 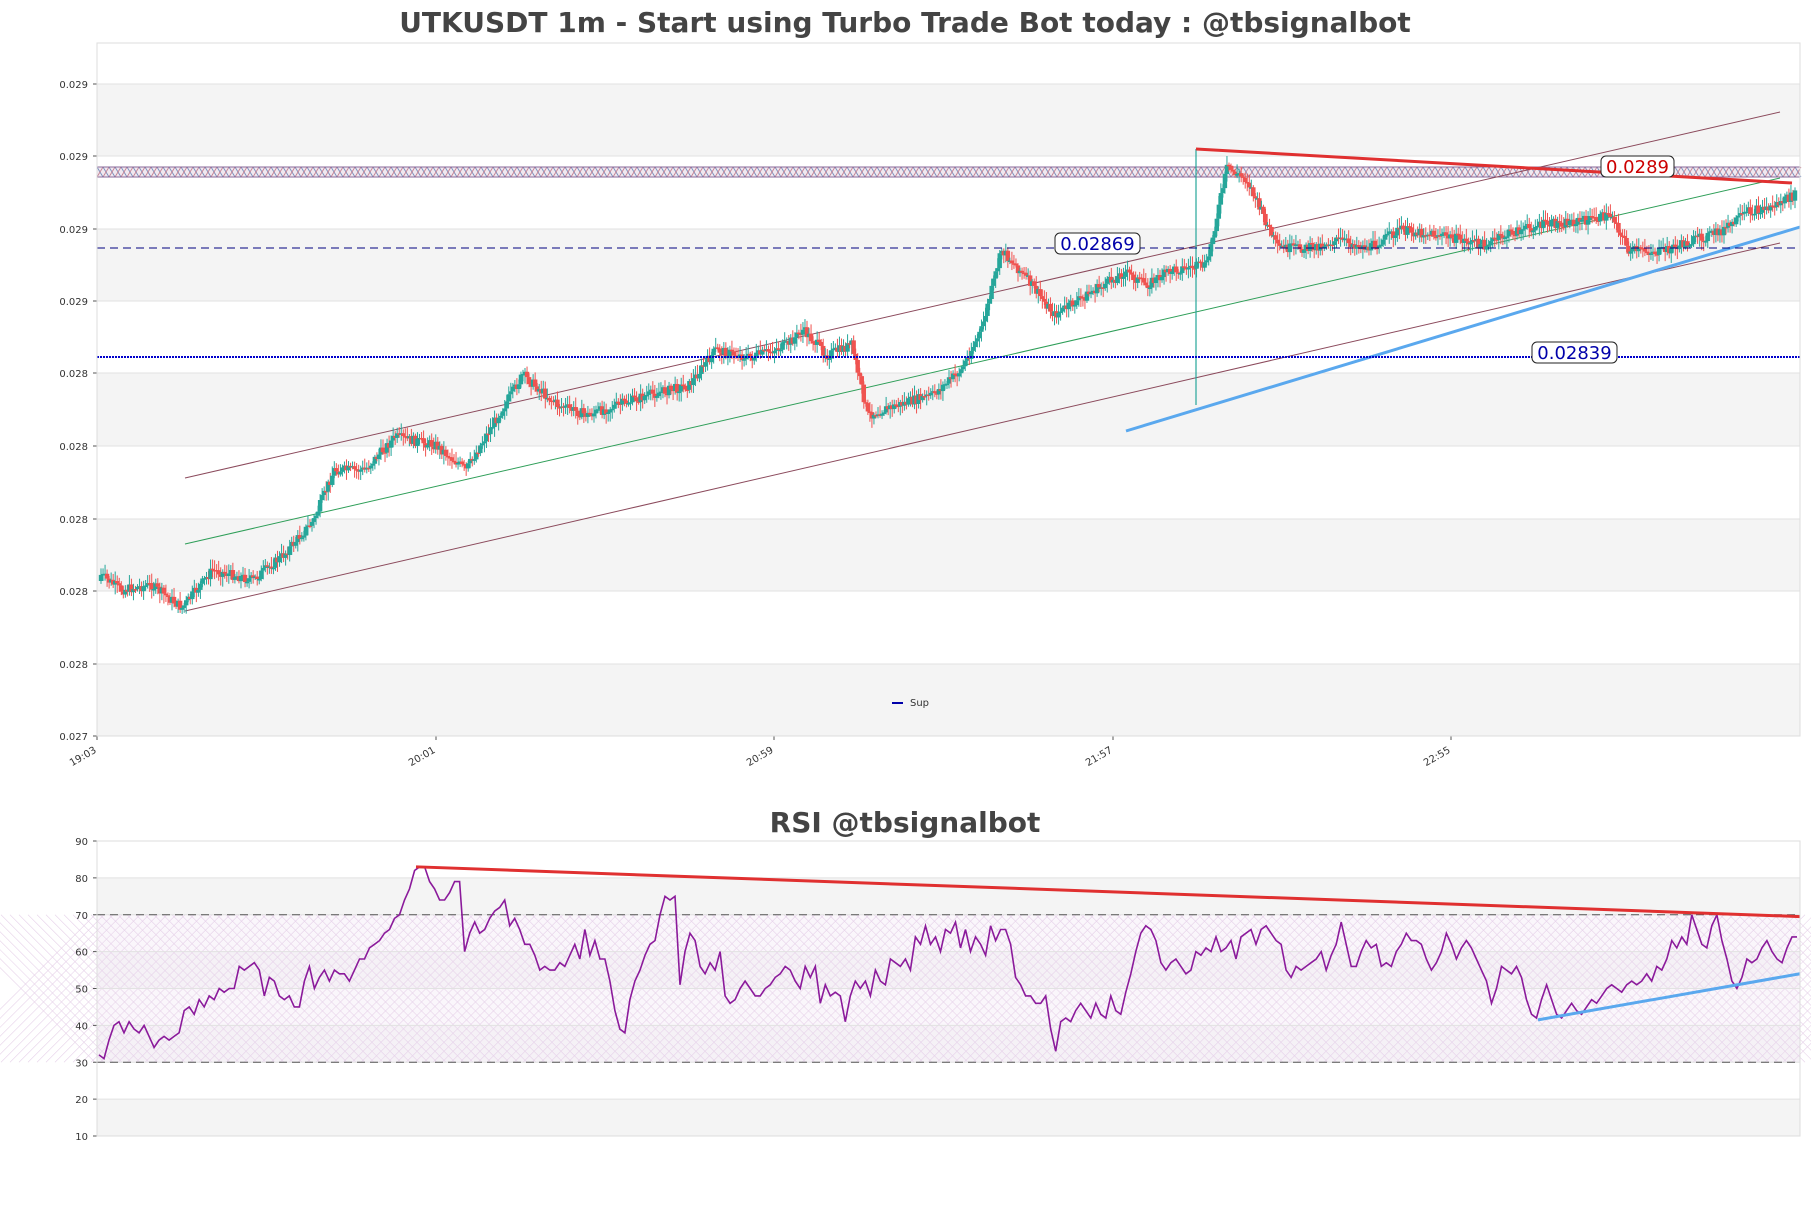 What do you see at coordinates (1463, 329) in the screenshot?
I see `support-trendline` at bounding box center [1463, 329].